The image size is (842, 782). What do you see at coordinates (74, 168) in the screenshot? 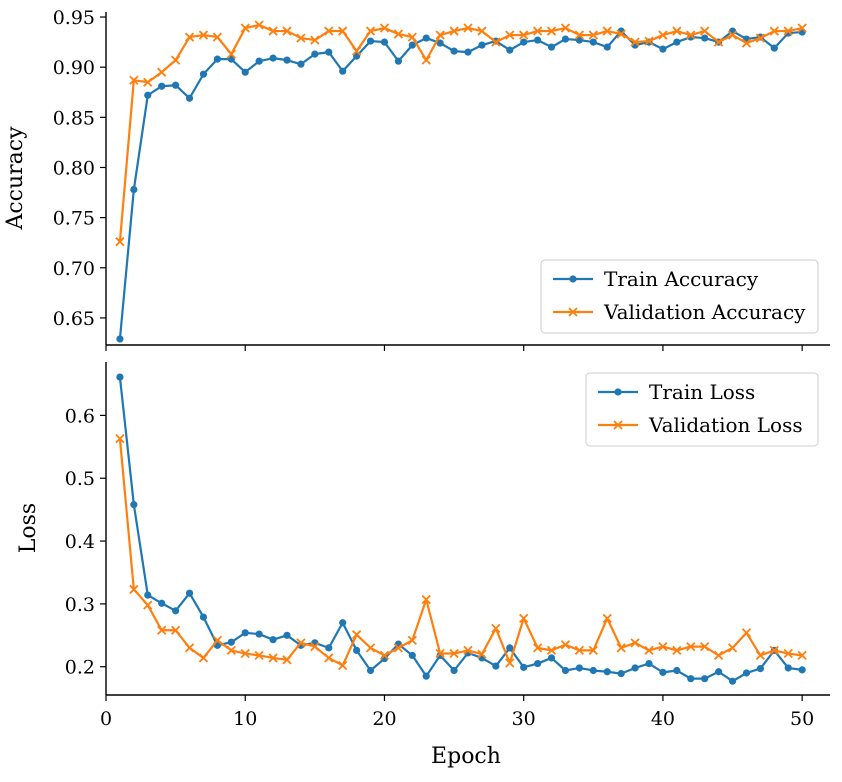
I see `y-tick-label: 0.80` at bounding box center [74, 168].